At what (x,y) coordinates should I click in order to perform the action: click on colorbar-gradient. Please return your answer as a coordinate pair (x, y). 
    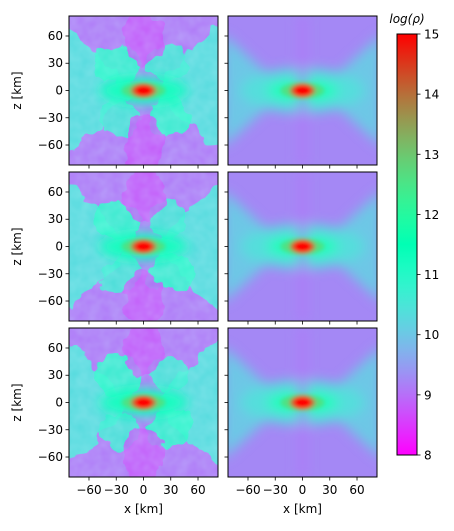
    Looking at the image, I should click on (407, 244).